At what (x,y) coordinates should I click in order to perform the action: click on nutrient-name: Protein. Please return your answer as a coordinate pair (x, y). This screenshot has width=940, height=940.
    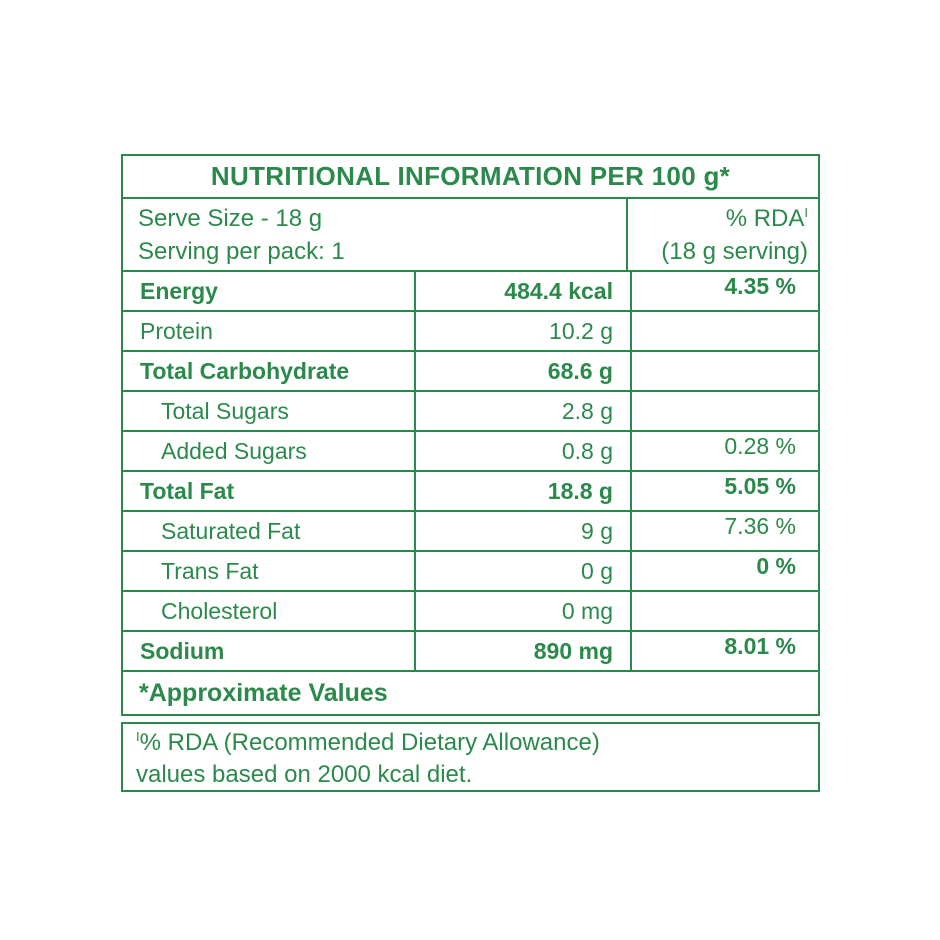
    Looking at the image, I should click on (176, 330).